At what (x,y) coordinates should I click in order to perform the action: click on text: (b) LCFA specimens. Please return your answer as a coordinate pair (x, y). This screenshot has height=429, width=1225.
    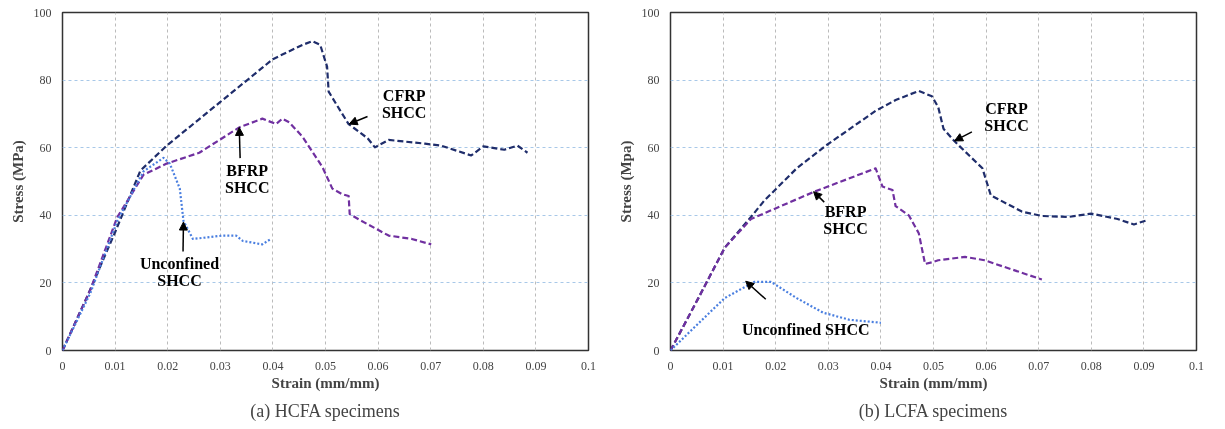
    Looking at the image, I should click on (933, 411).